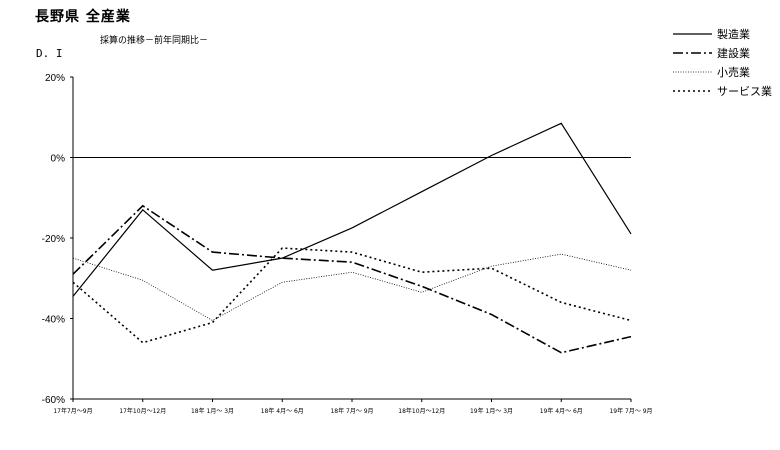  I want to click on chart-title: 長野県 全産業, so click(83, 17).